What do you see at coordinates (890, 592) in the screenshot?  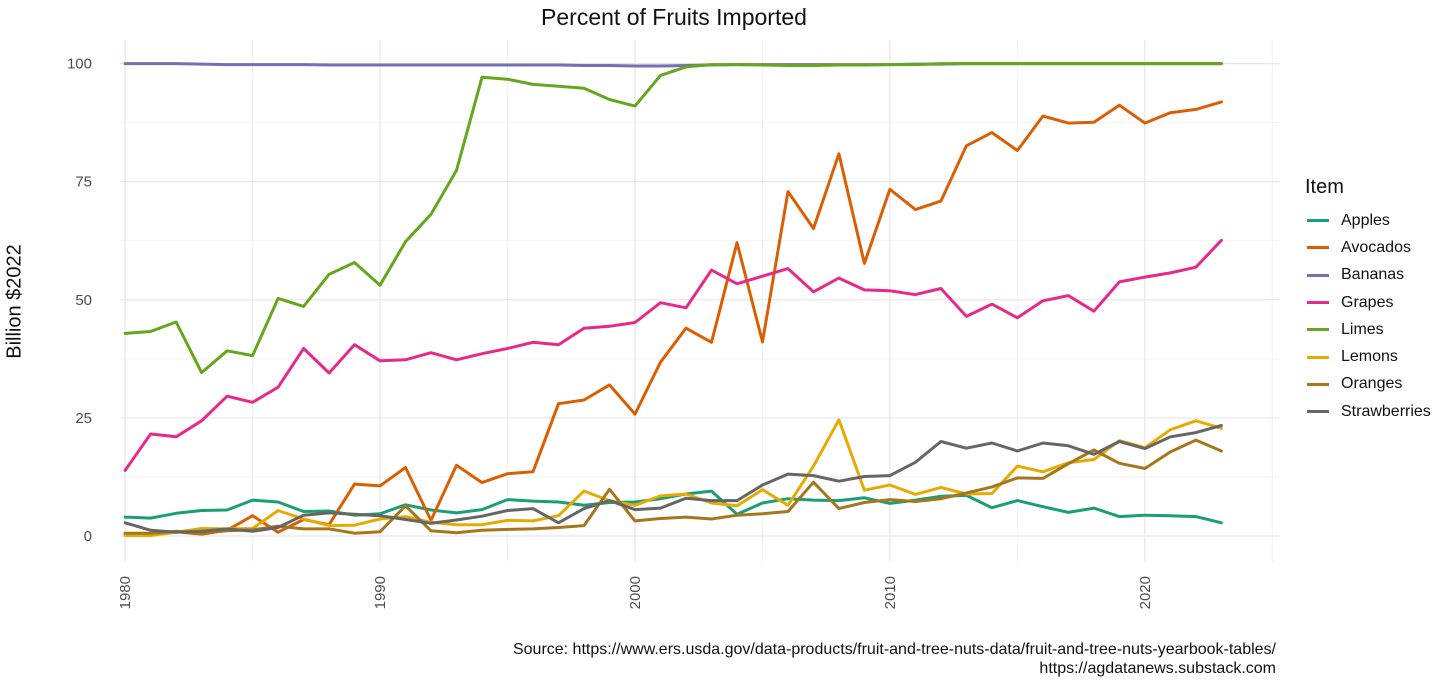 I see `x-tick-label: 2010` at bounding box center [890, 592].